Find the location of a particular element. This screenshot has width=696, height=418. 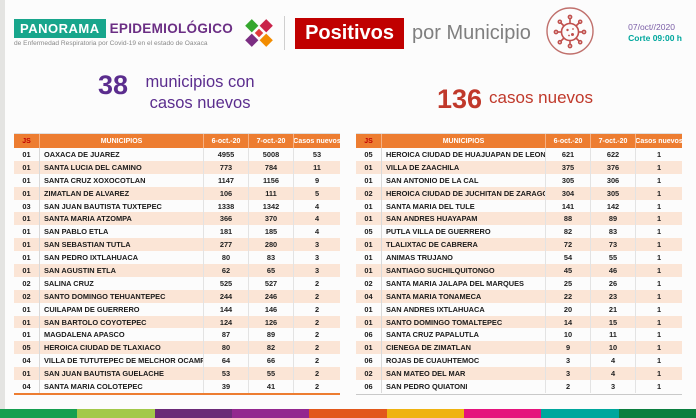

table-row: 06 SANTA CRUZ PAPALUTLA 10 11 1 is located at coordinates (519, 335).